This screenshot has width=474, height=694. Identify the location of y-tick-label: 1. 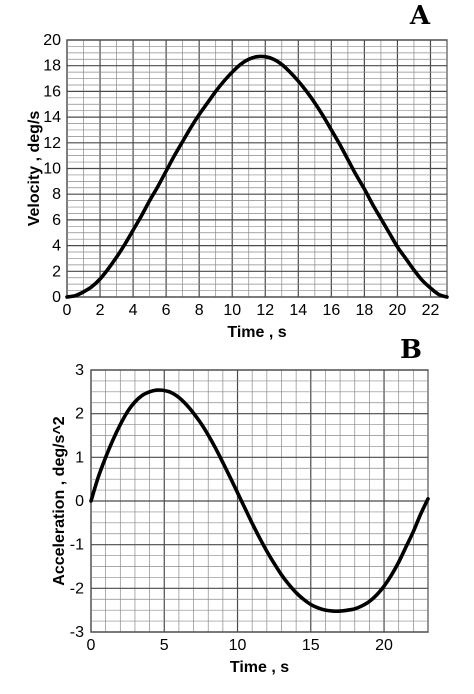
(79, 457).